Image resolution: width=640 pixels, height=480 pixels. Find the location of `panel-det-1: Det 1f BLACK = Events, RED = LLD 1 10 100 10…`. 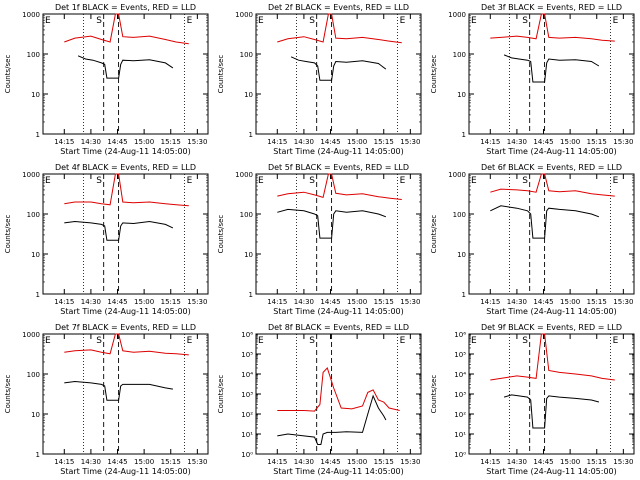

panel-det-1: Det 1f BLACK = Events, RED = LLD 1 10 100 10… is located at coordinates (106, 79).